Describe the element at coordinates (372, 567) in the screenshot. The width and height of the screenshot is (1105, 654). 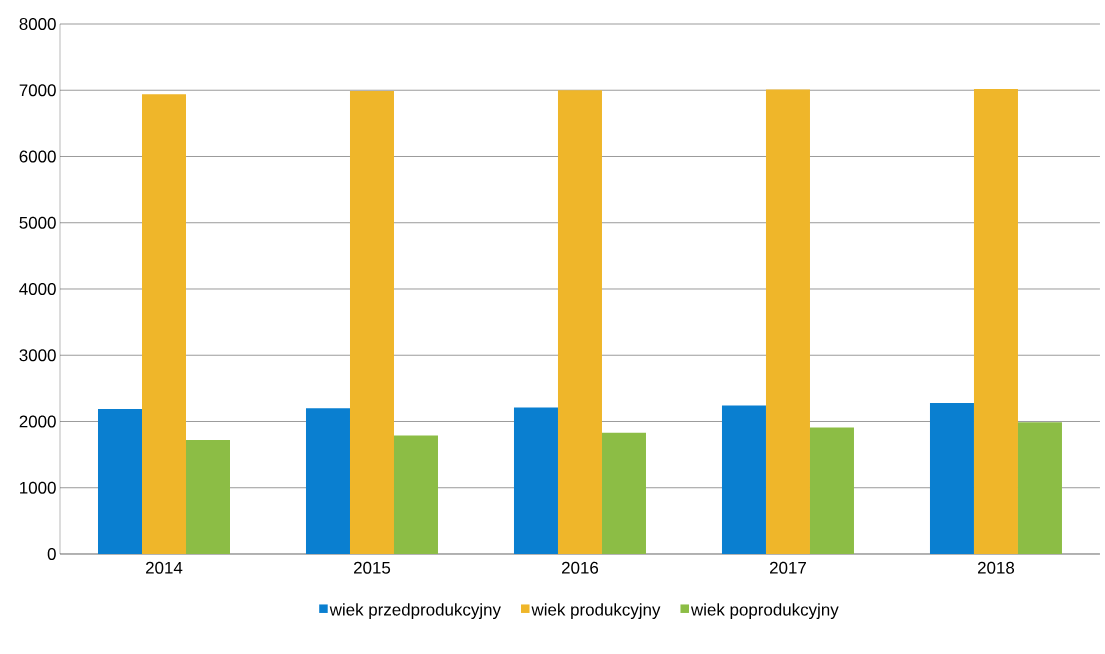
I see `x-tick-label: 2015` at that location.